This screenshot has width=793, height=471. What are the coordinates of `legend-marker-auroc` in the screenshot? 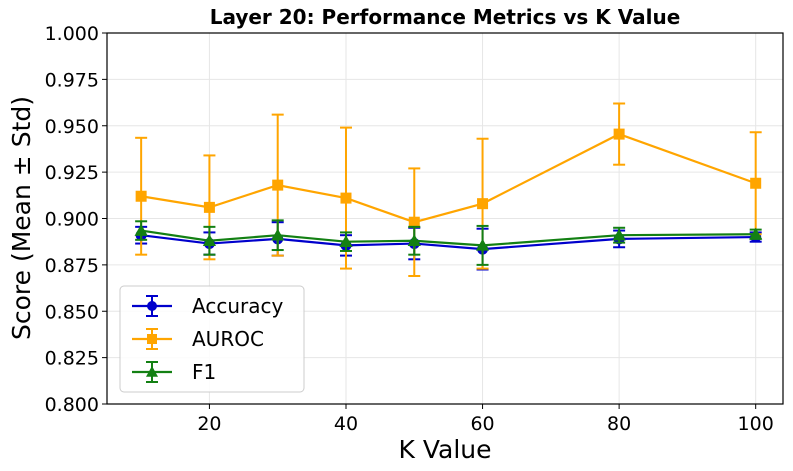 It's located at (152, 339).